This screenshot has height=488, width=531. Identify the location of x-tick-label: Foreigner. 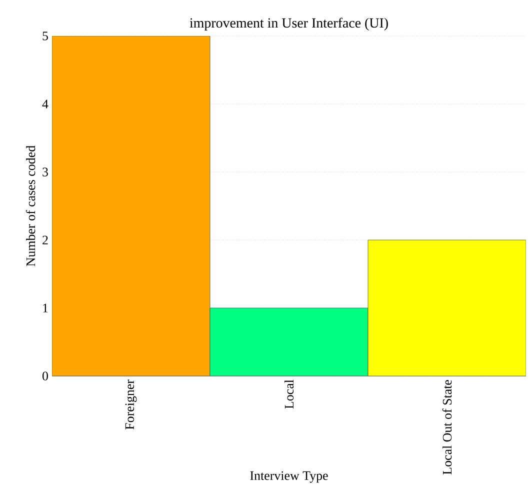
(131, 405).